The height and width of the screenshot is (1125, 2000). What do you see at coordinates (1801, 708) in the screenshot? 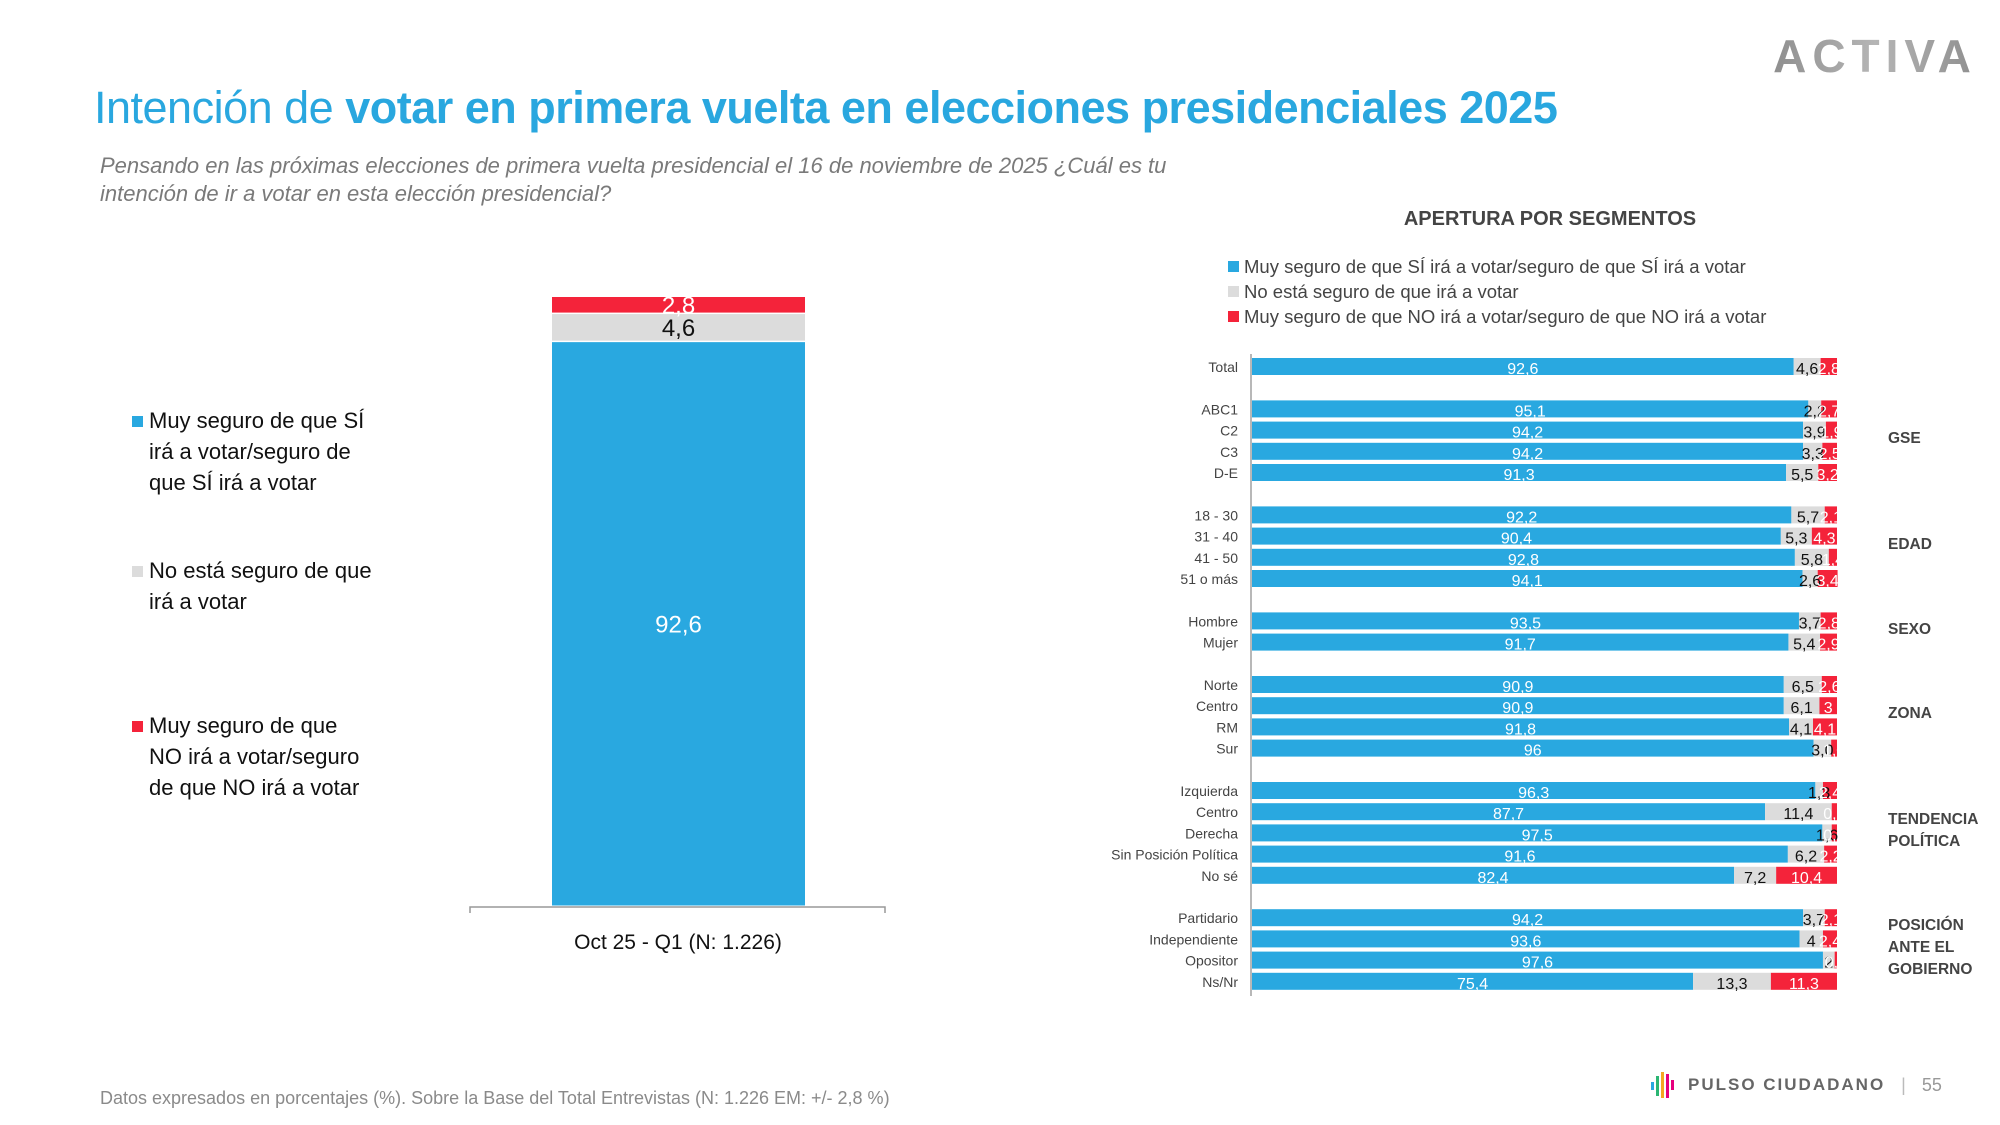
I see `data-label-no-seguro: 6,1` at bounding box center [1801, 708].